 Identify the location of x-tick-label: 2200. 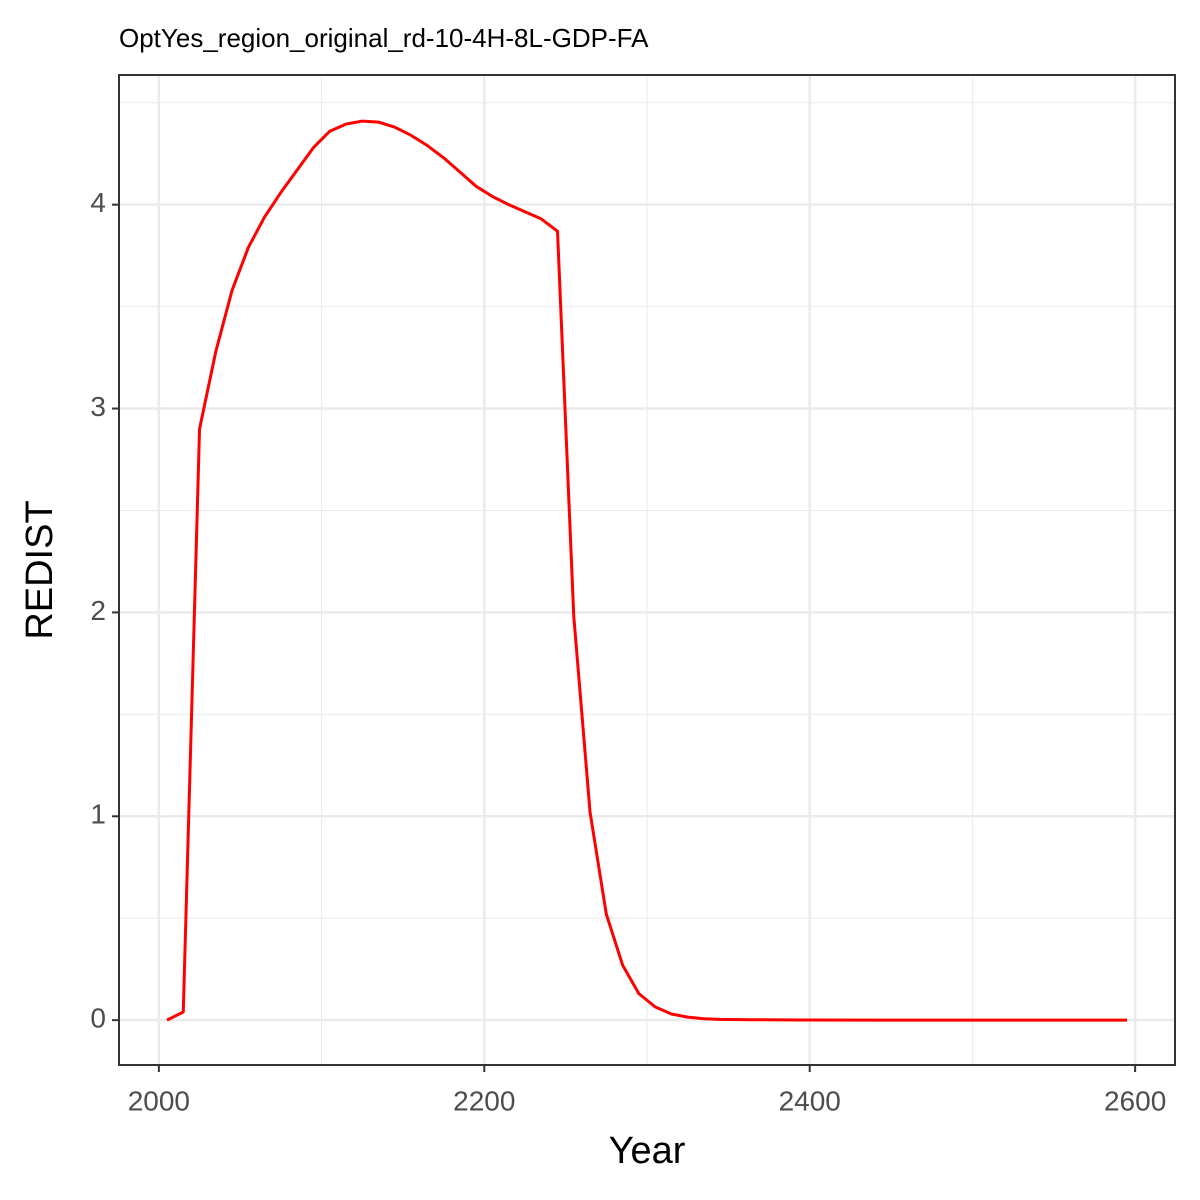
(484, 1100).